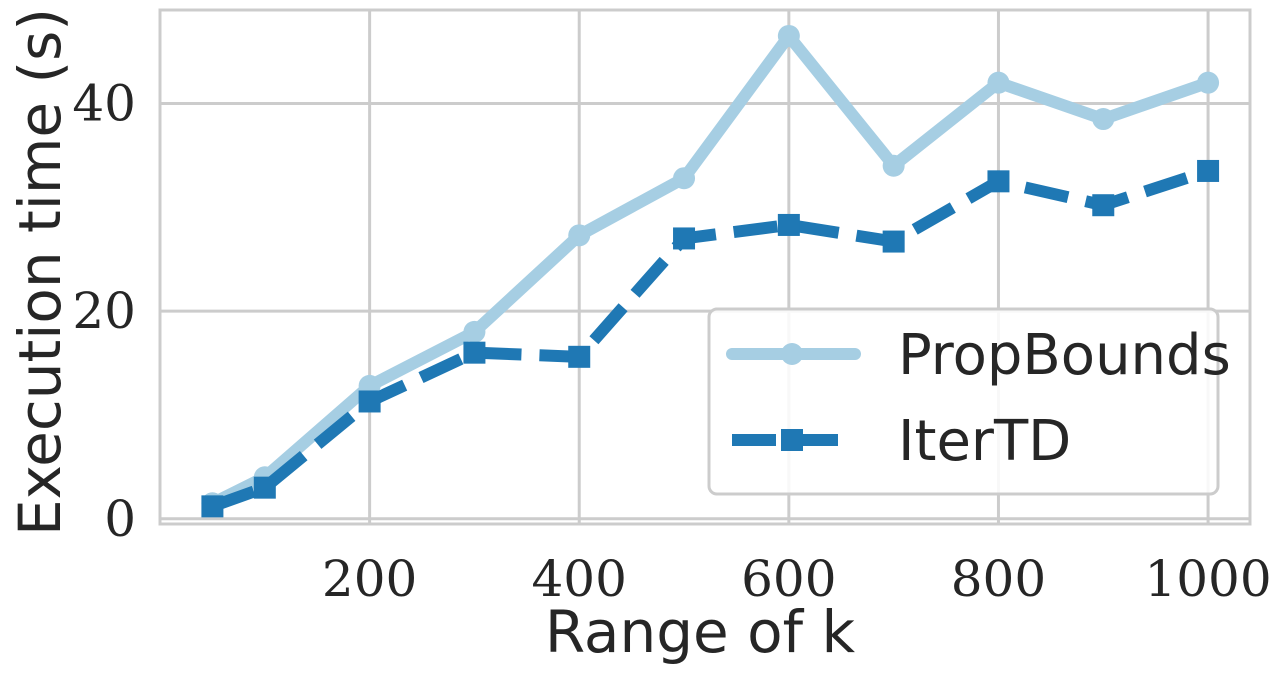  What do you see at coordinates (1064, 355) in the screenshot?
I see `legend-label: PropBounds` at bounding box center [1064, 355].